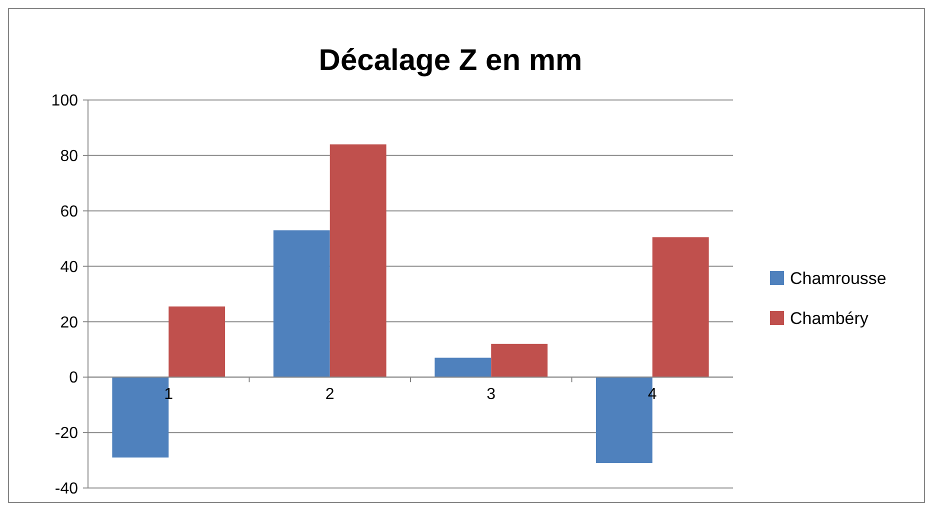 This screenshot has height=511, width=933. Describe the element at coordinates (329, 395) in the screenshot. I see `x-tick-label: 2` at that location.